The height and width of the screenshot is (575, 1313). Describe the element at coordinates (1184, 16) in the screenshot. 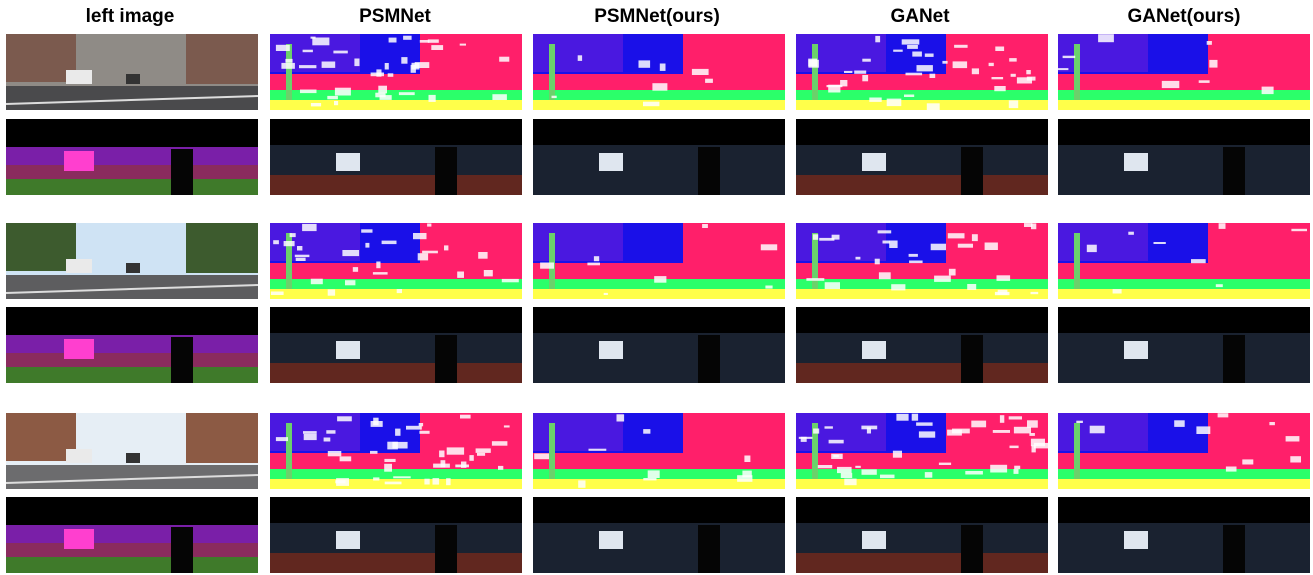

I see `column-header-4: GANet(ours)` at that location.